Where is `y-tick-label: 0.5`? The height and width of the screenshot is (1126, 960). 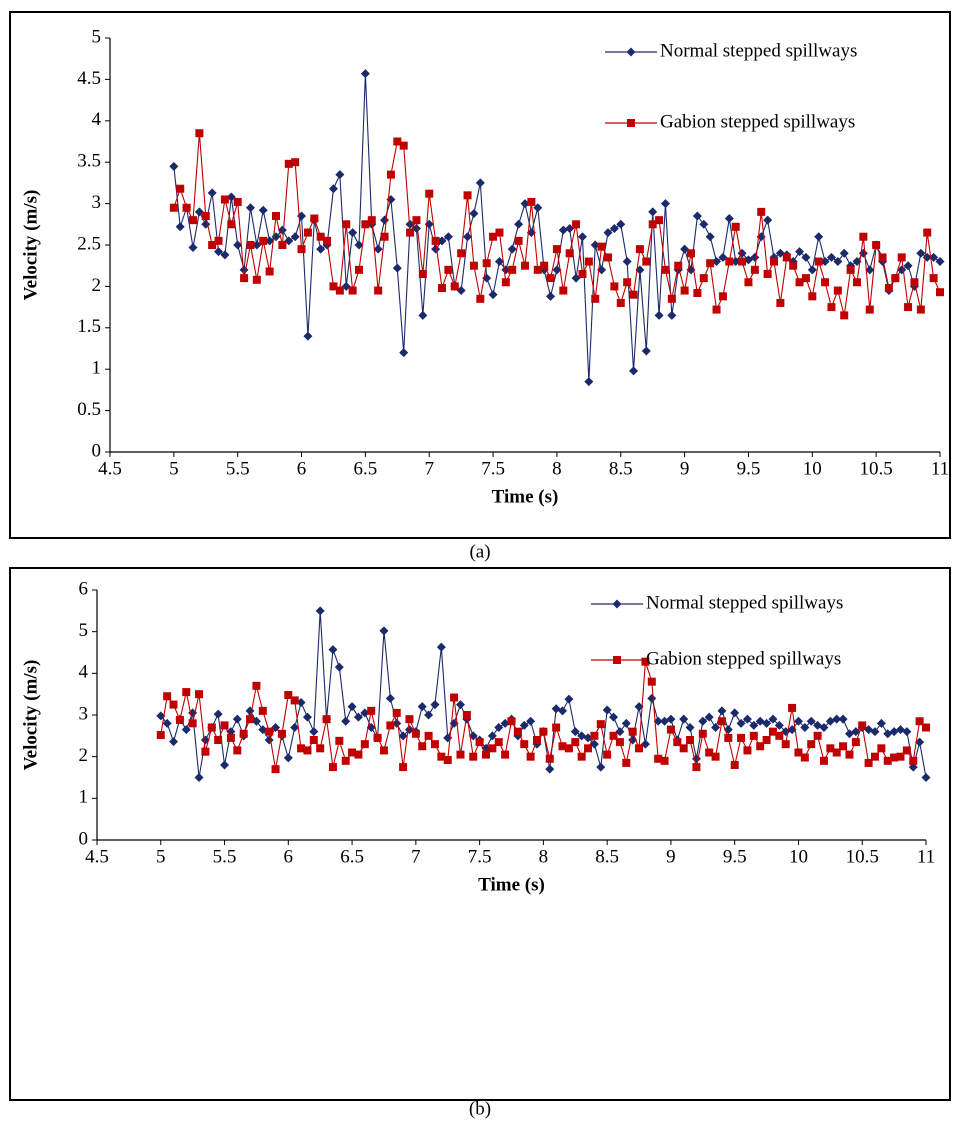
y-tick-label: 0.5 is located at coordinates (89, 409).